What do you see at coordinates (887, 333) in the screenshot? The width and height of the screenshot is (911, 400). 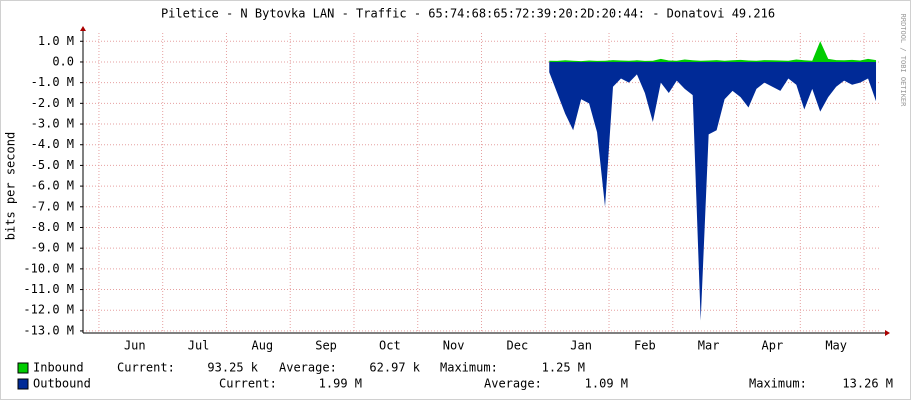 I see `x-axis-arrow` at bounding box center [887, 333].